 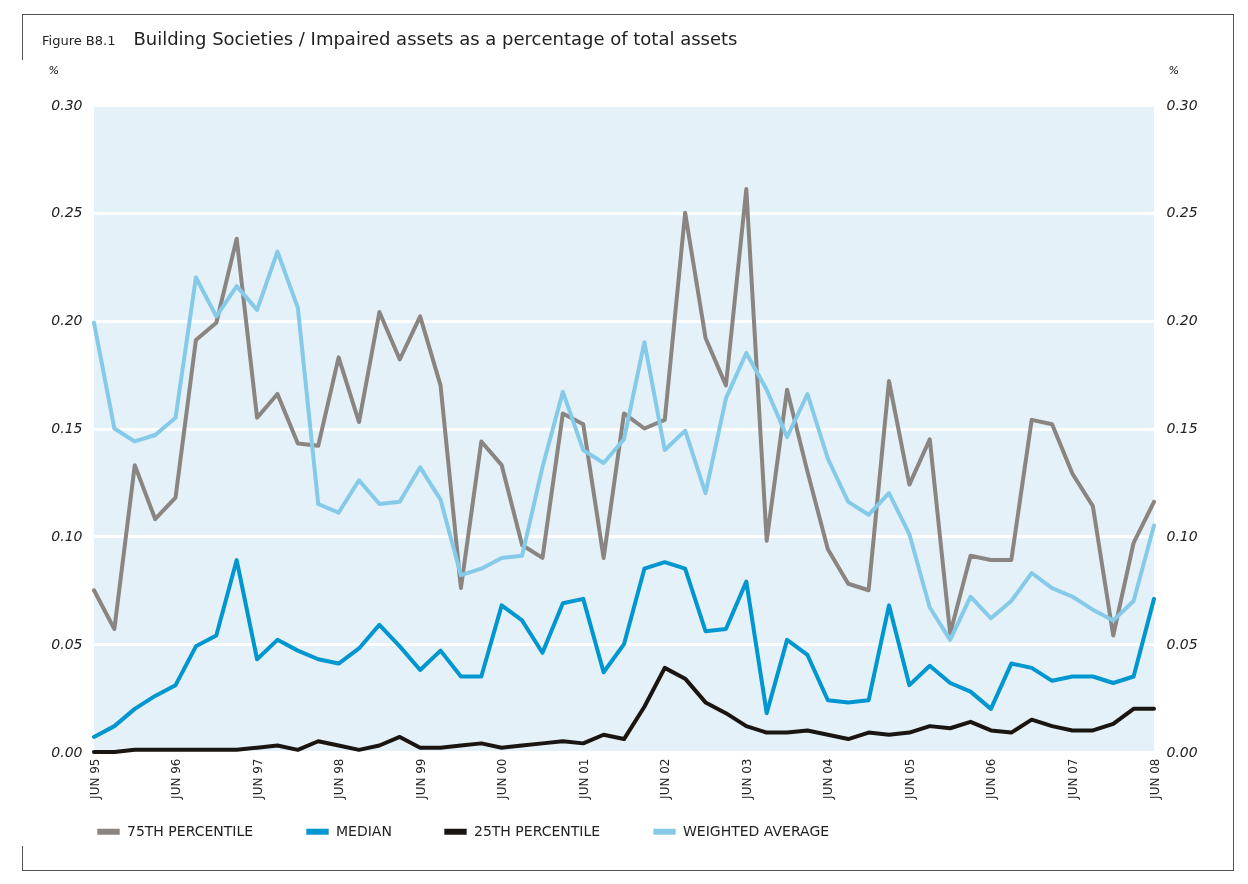 I want to click on y-tick-label: 0.05, so click(x=67, y=643).